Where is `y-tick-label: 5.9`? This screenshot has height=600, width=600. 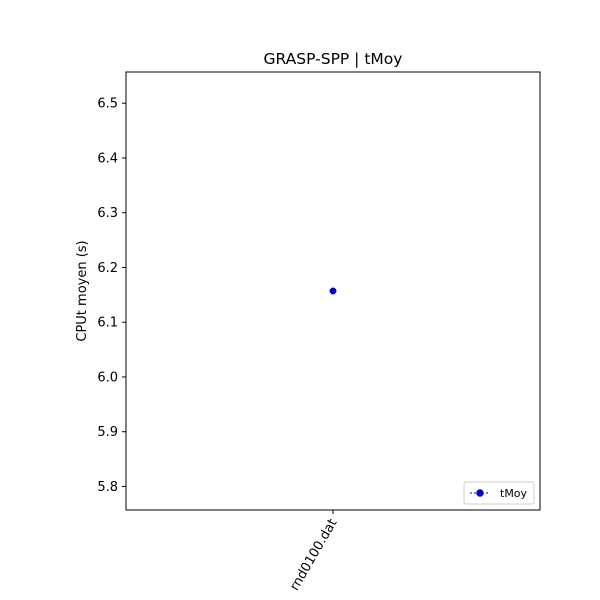 y-tick-label: 5.9 is located at coordinates (107, 432).